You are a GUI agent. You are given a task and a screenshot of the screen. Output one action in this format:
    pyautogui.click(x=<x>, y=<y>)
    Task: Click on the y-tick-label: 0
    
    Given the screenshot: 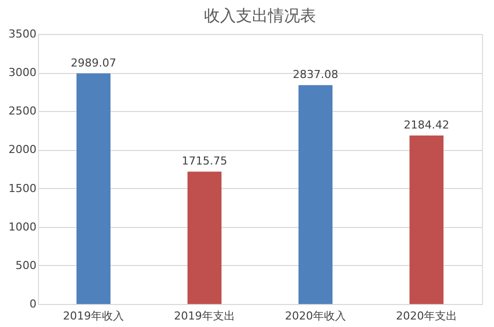 What is the action you would take?
    pyautogui.click(x=33, y=304)
    